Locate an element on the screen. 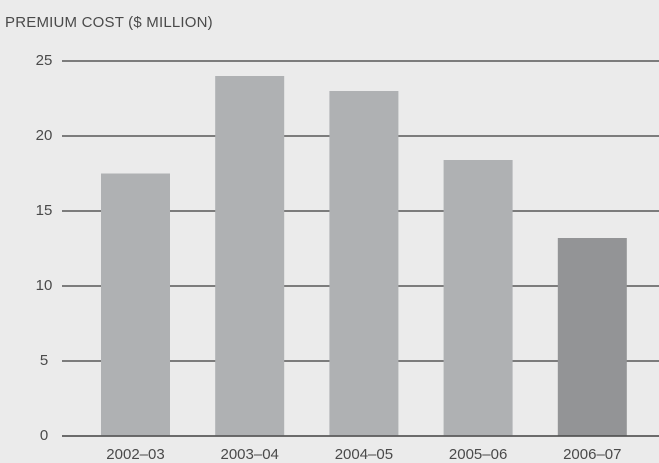  x-tick-label: 2003–04 is located at coordinates (249, 454).